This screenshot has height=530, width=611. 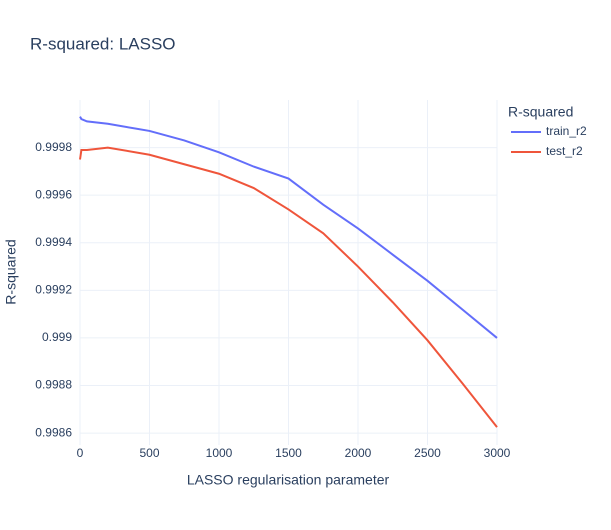 I want to click on x-axis-title: LASSO regularisation parameter, so click(x=288, y=480).